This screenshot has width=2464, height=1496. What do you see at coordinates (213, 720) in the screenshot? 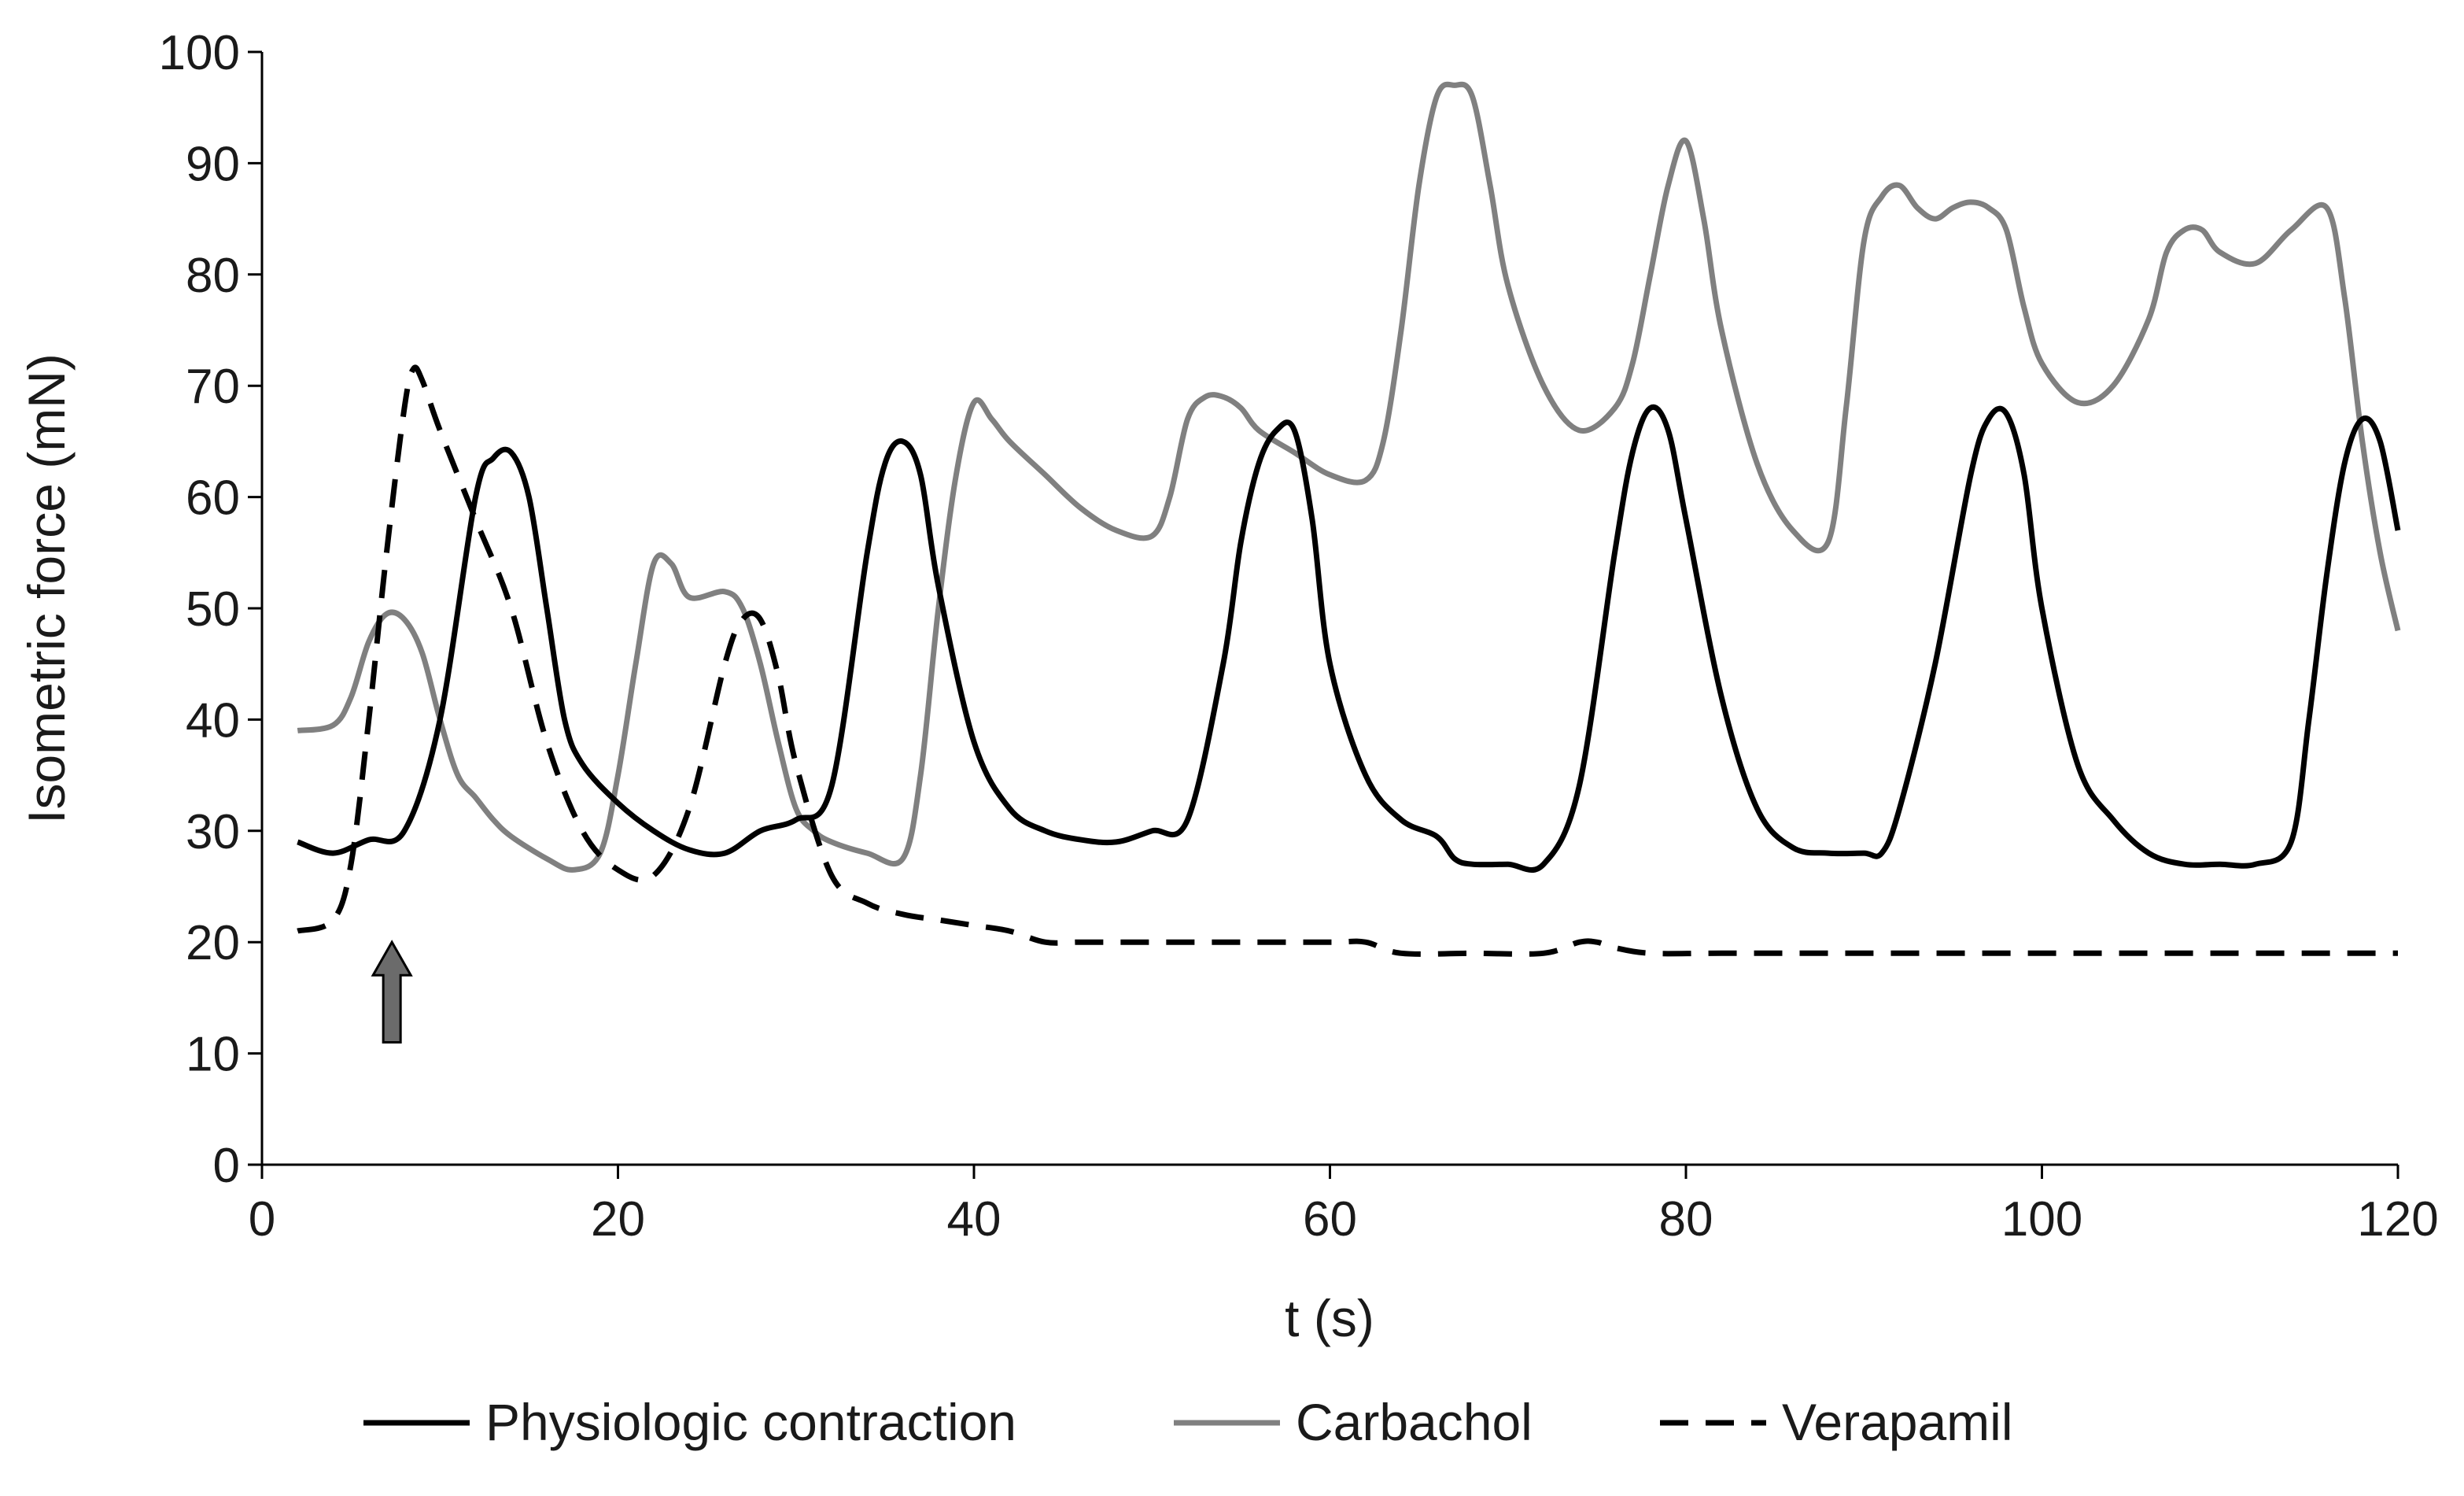
I see `y-tick-label: 40` at bounding box center [213, 720].